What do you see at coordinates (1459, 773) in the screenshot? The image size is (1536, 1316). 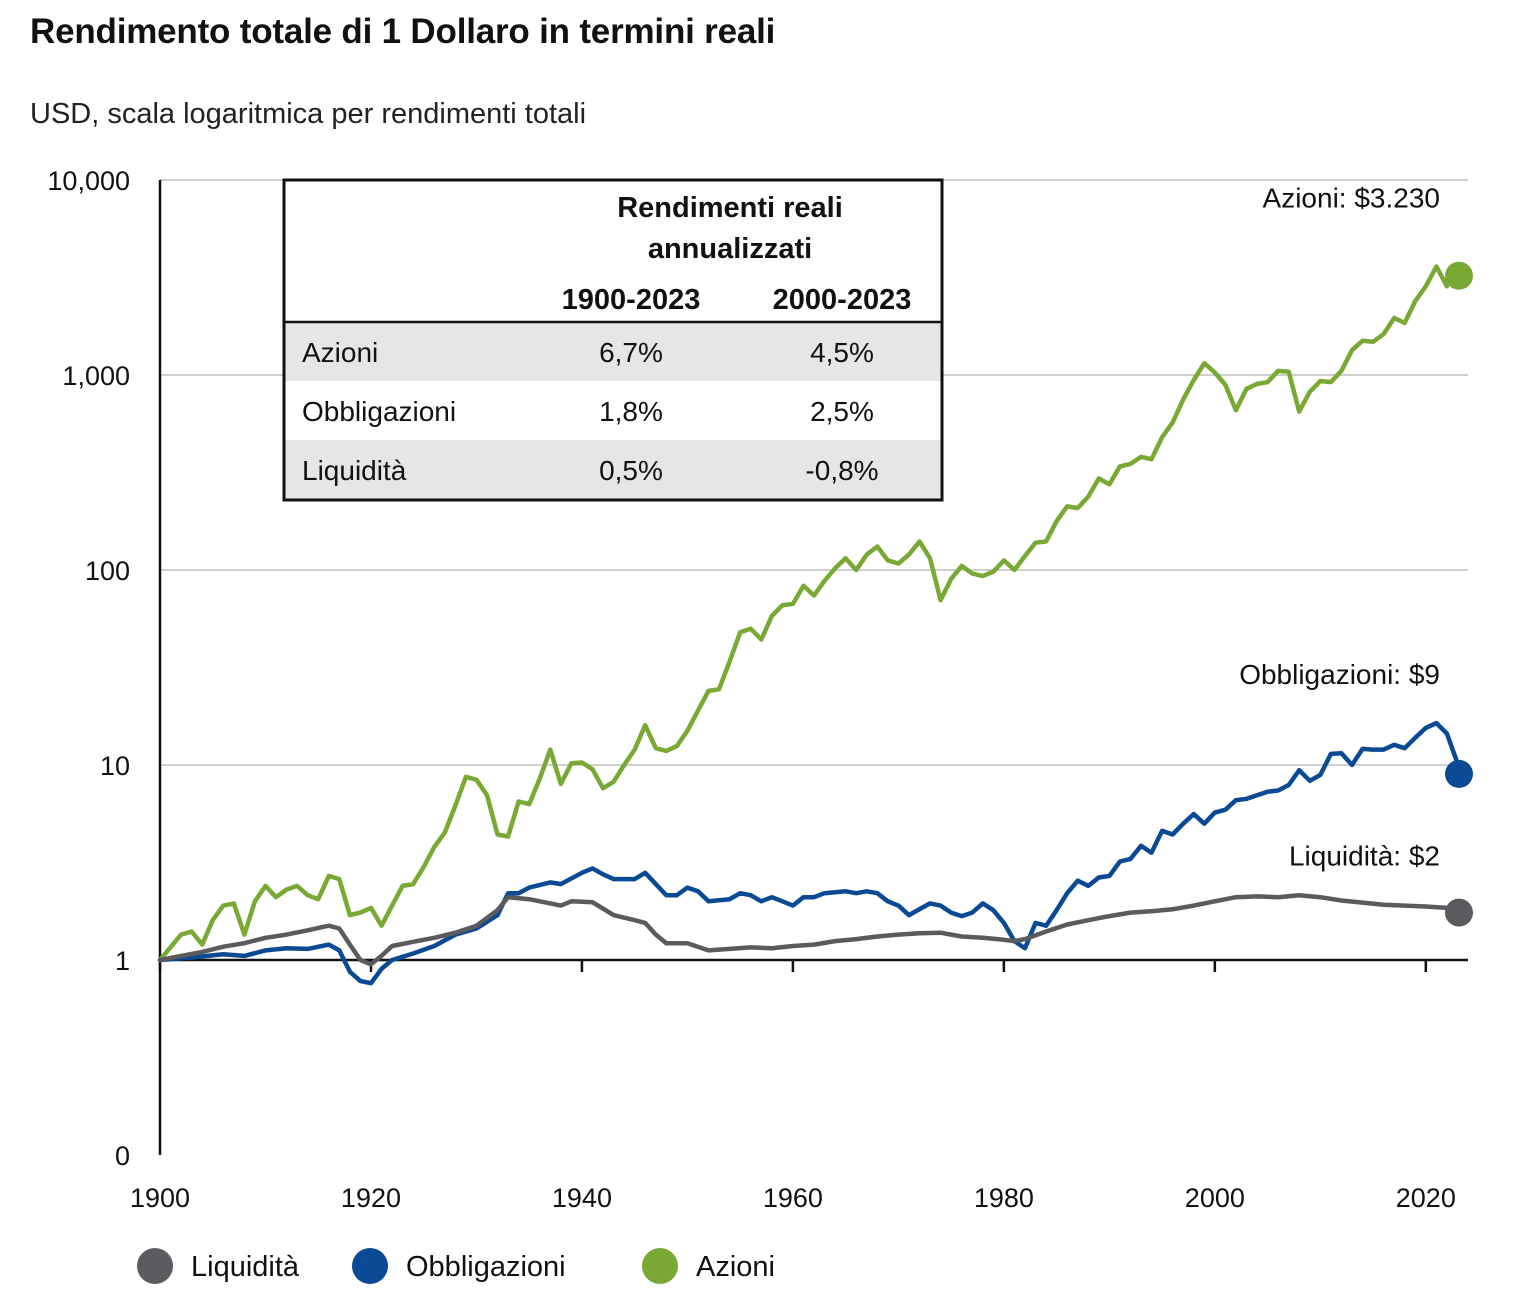 I see `end-marker-obbligazioni` at bounding box center [1459, 773].